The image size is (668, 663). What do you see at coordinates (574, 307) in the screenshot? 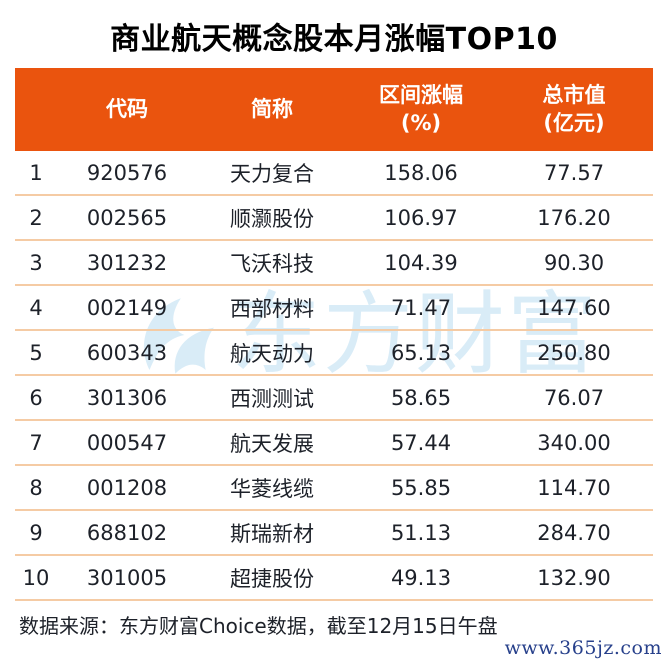
I see `cell-cap: 147.60` at bounding box center [574, 307].